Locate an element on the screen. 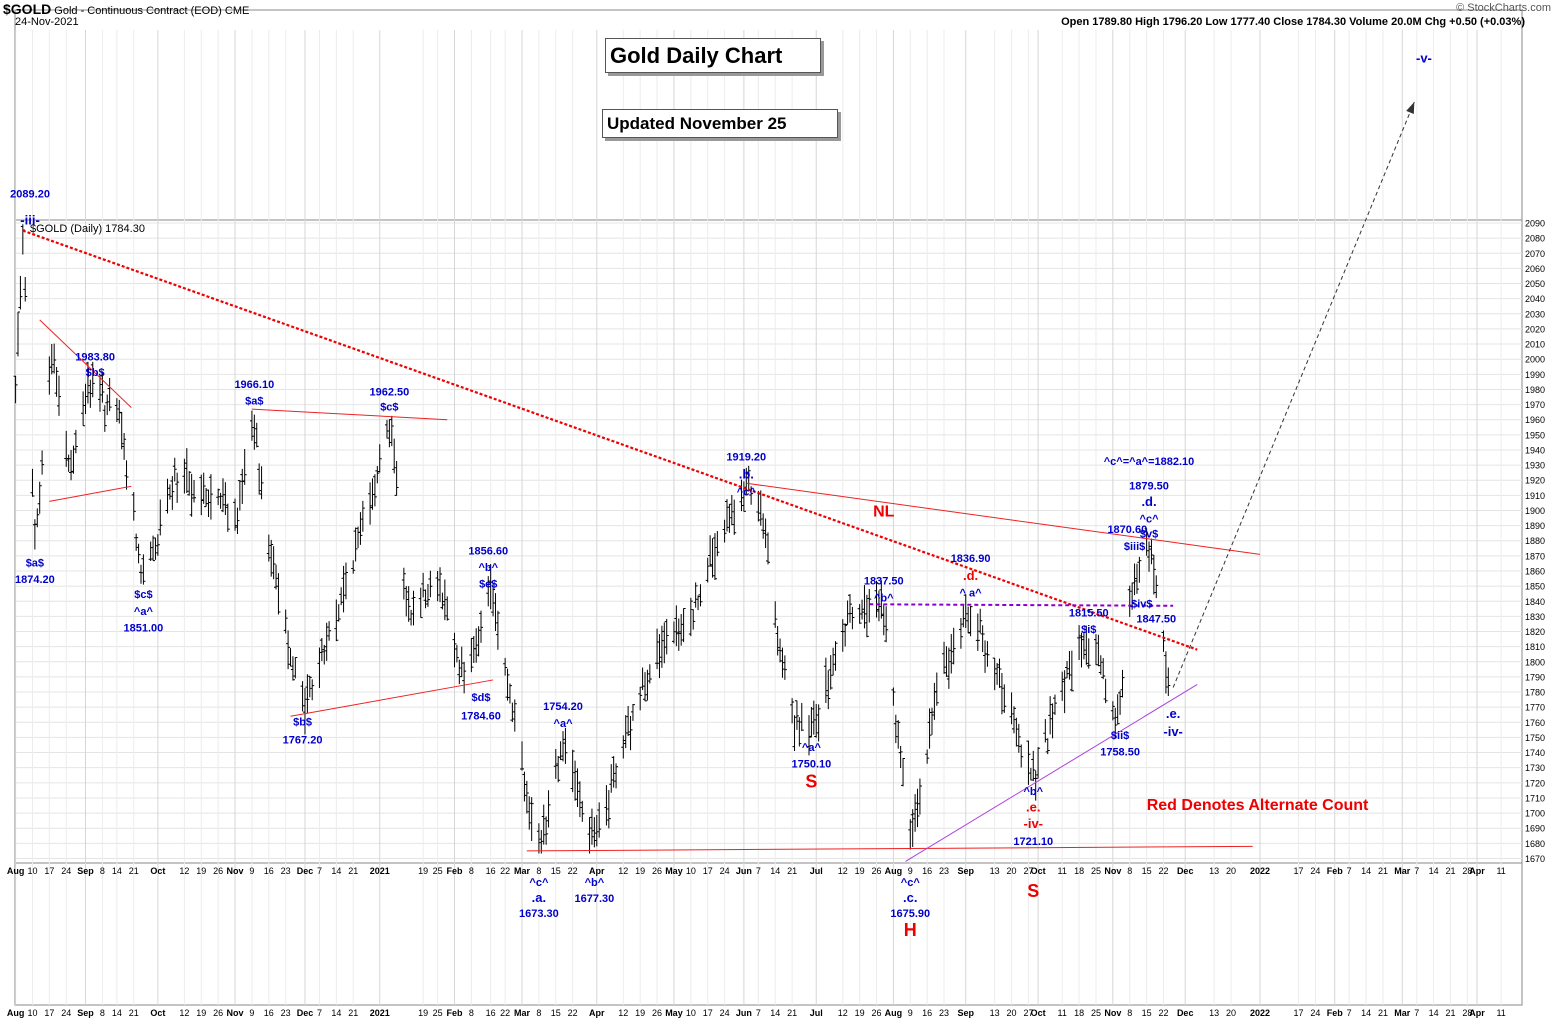  x-tick-label: 14 is located at coordinates (117, 1013).